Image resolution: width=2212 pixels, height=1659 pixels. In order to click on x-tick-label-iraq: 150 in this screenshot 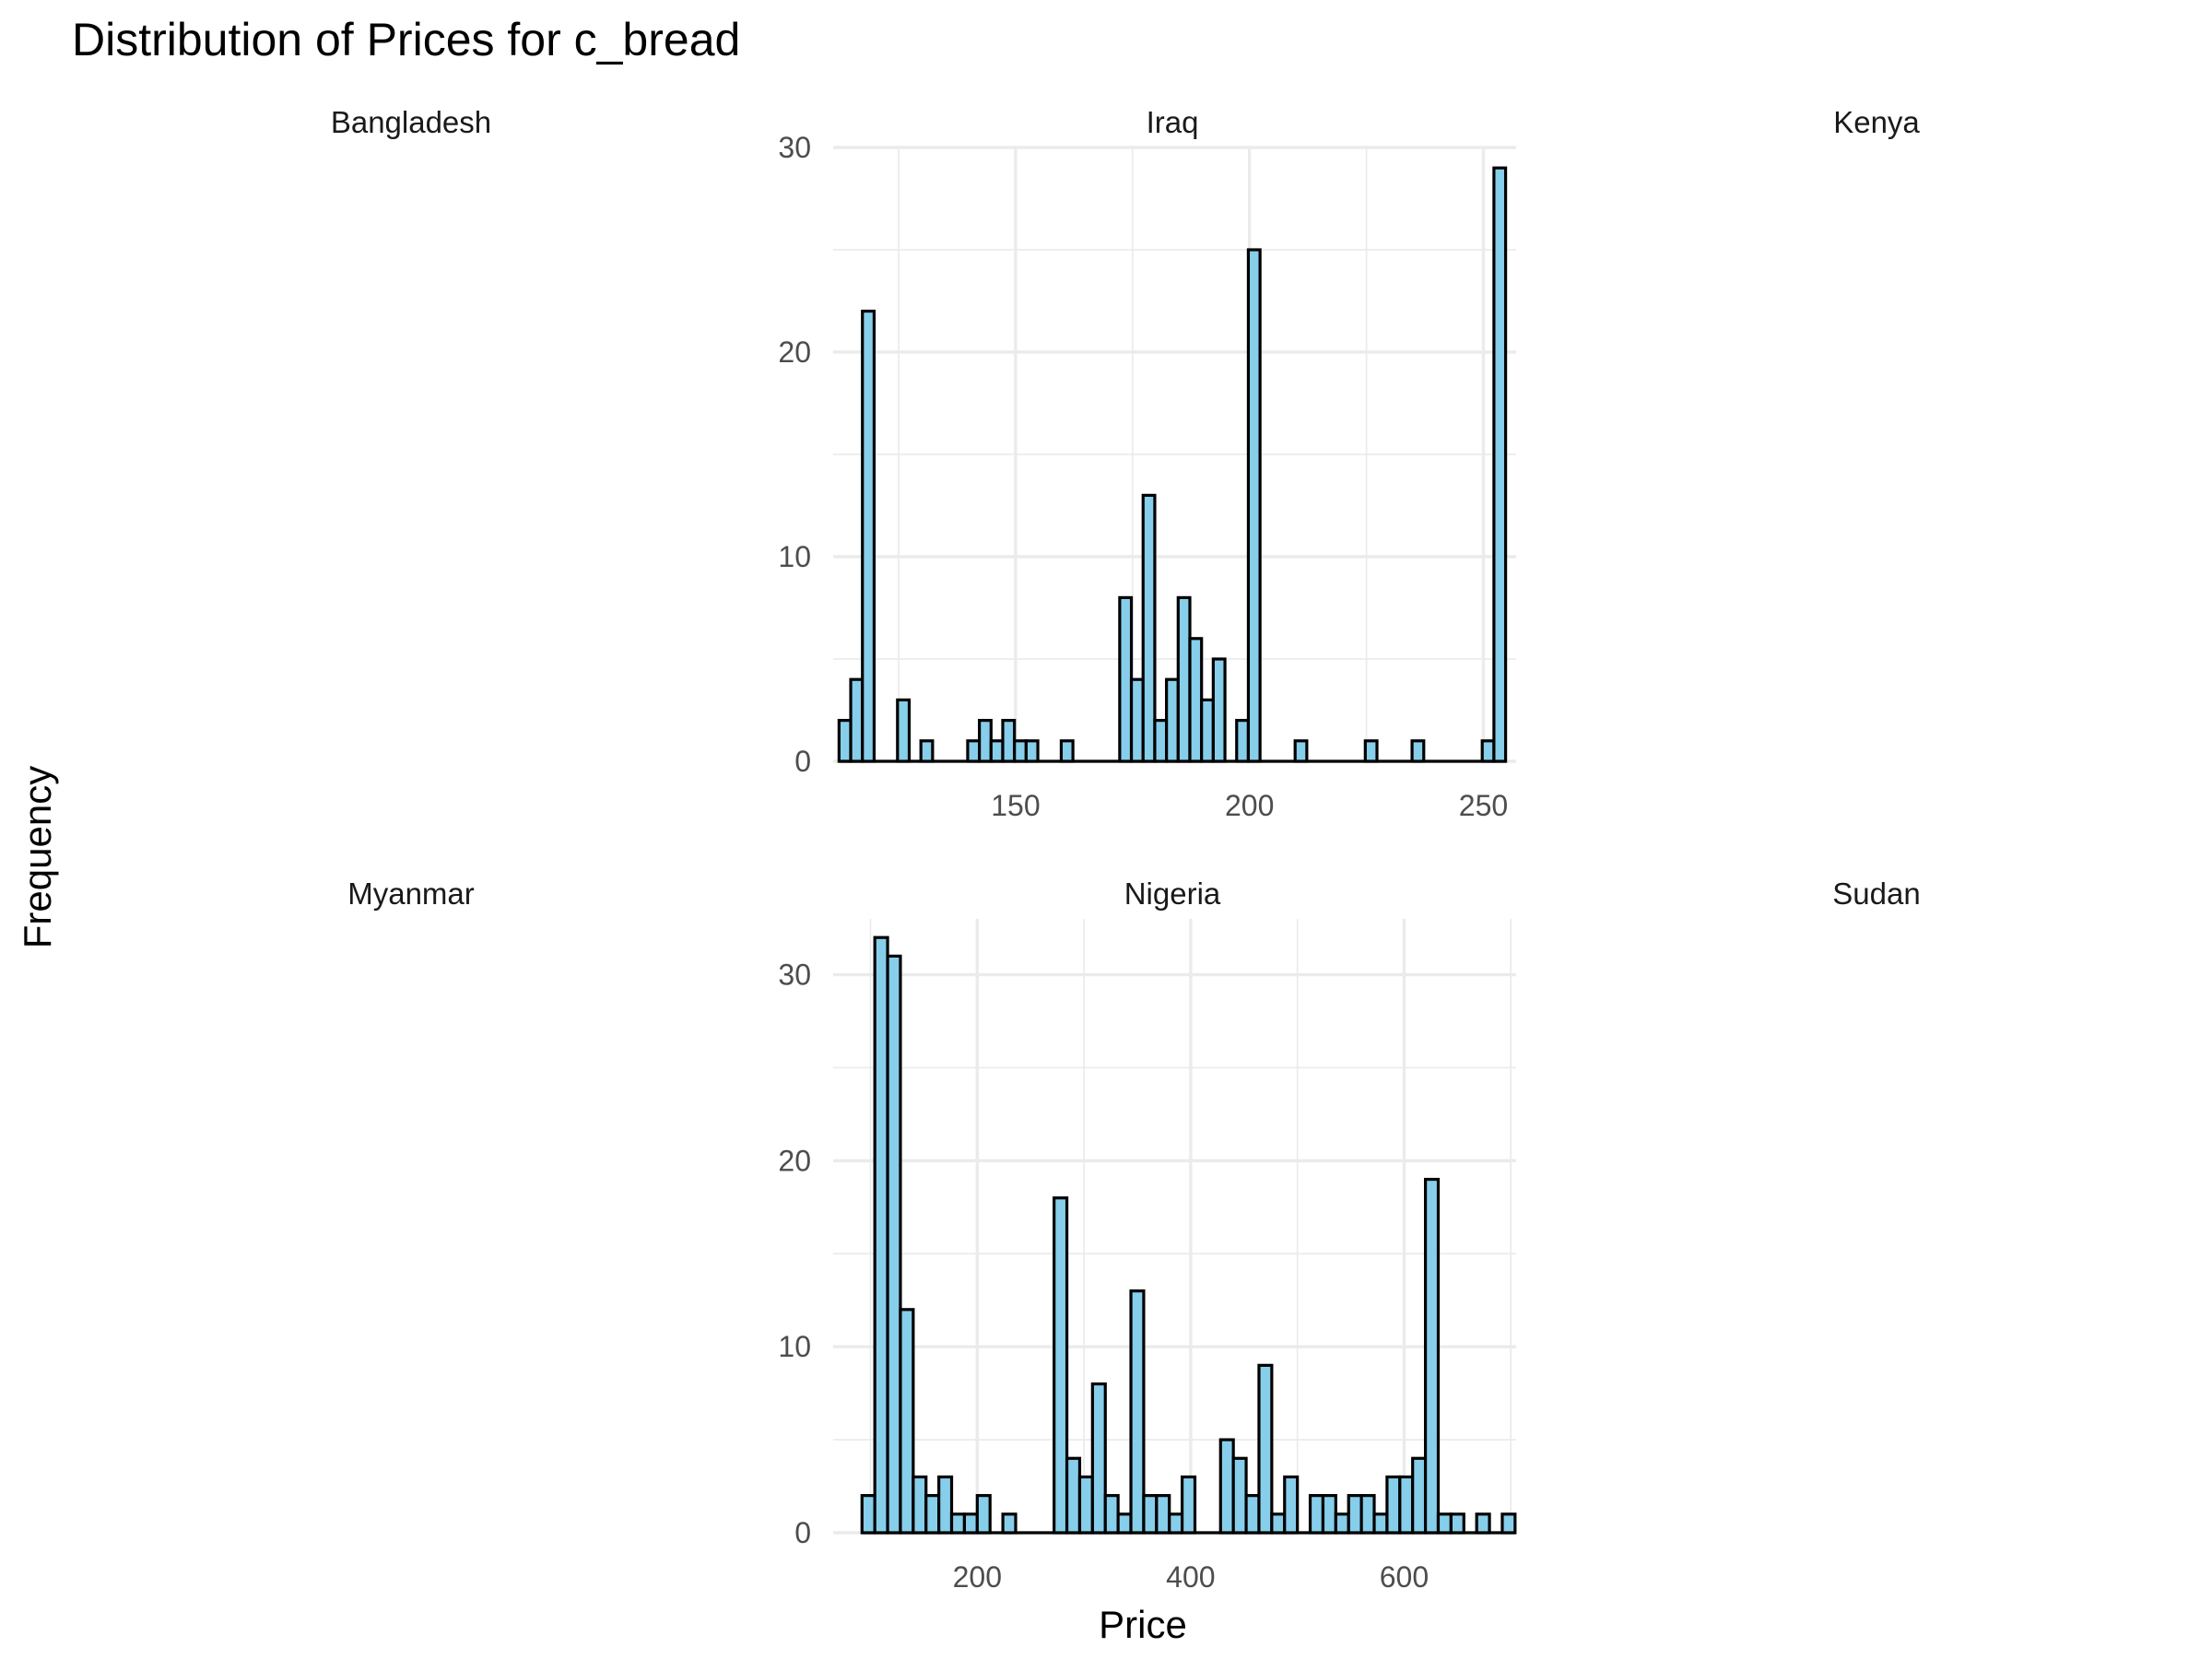, I will do `click(1015, 805)`.